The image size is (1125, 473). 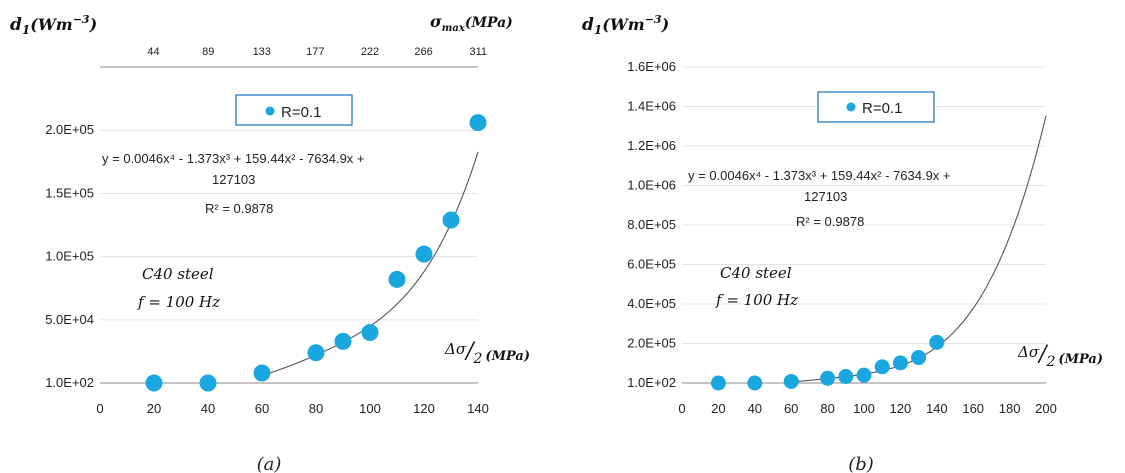 I want to click on x-tick-labels: 0 20 40 60 80 100 120 140 160 180 200, so click(x=867, y=408).